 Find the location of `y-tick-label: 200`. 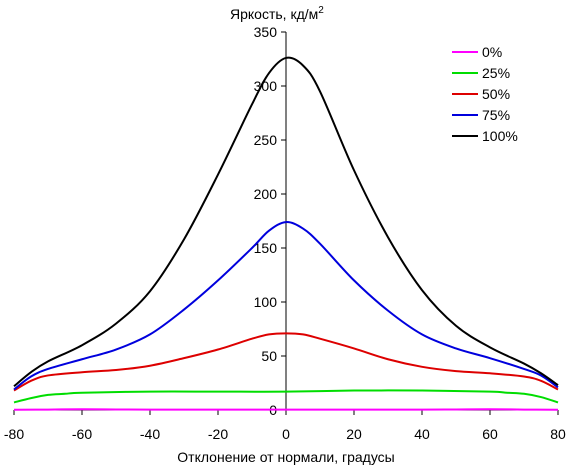

y-tick-label: 200 is located at coordinates (266, 194).